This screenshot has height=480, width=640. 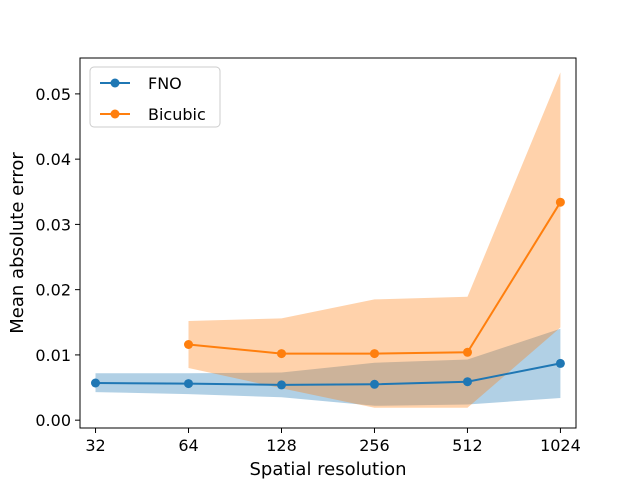 I want to click on y-axis-ticks: 0.00 0.01 0.02 0.03 0.04 0.05, so click(x=57, y=257).